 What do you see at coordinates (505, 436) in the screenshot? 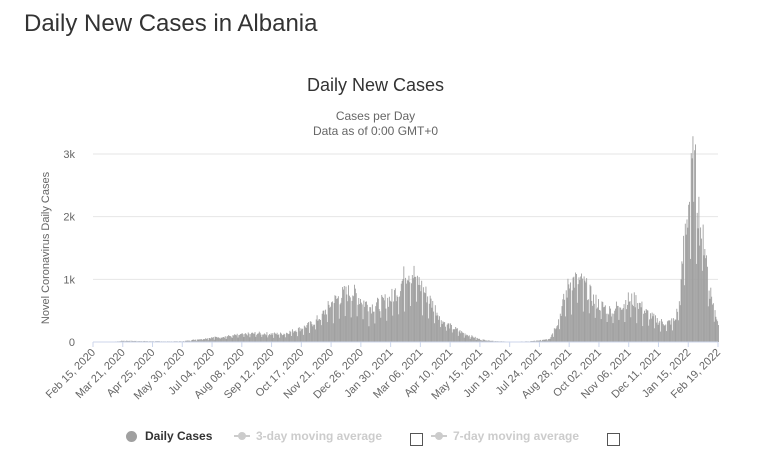
I see `legend-item-7-day-average: 7-day moving average` at bounding box center [505, 436].